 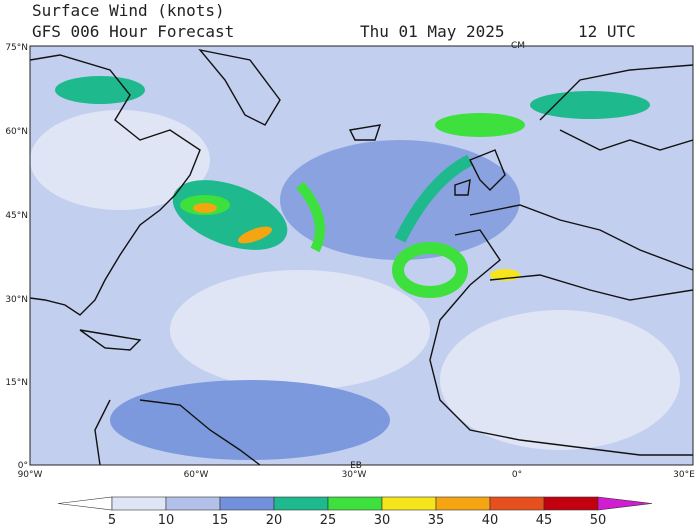 What do you see at coordinates (16, 216) in the screenshot?
I see `lat-label: 45°N` at bounding box center [16, 216].